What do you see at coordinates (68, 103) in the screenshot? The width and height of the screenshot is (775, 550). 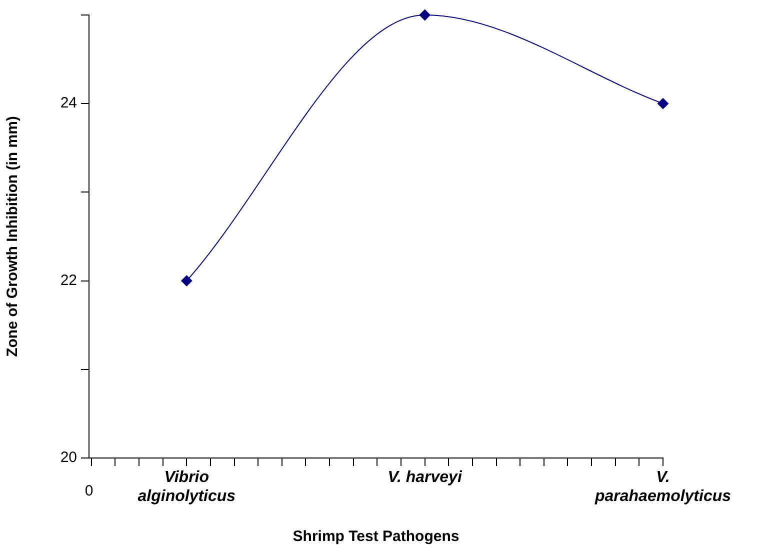 I see `y-tick-label: 24` at bounding box center [68, 103].